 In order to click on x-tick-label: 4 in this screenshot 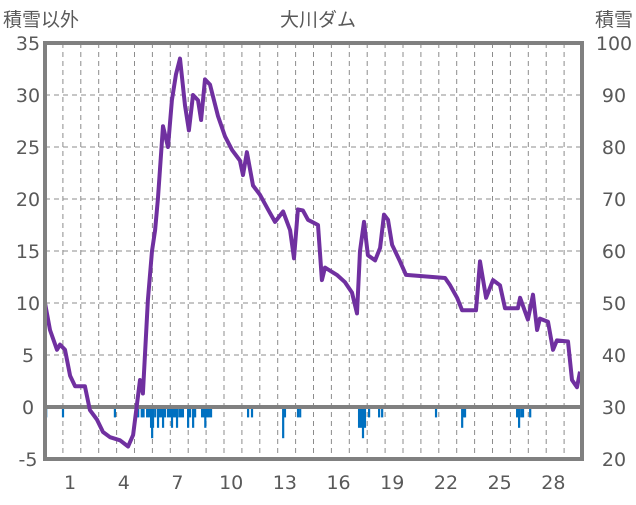, I will do `click(124, 483)`.